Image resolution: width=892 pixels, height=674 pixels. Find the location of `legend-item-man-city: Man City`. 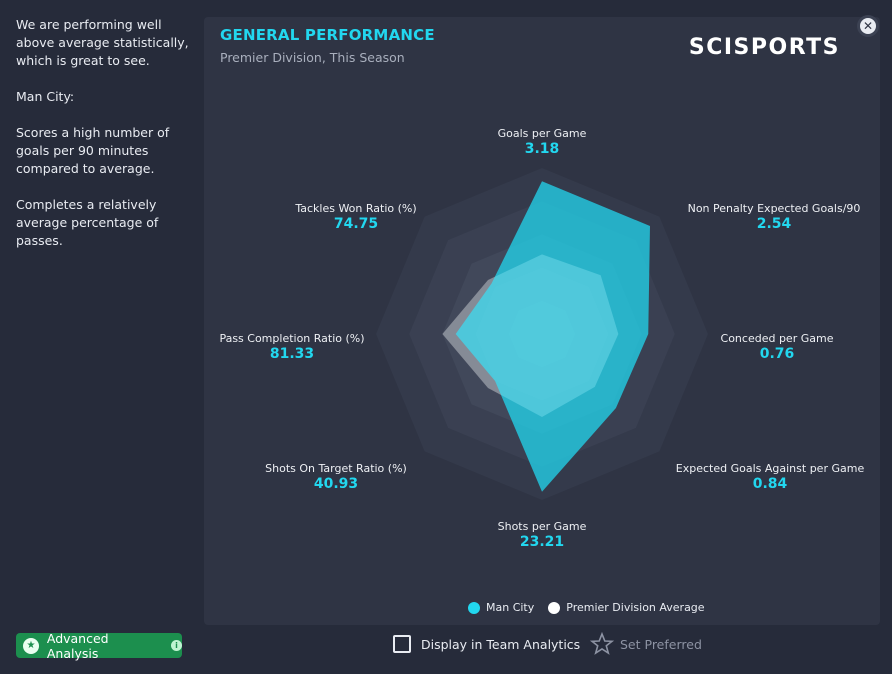

legend-item-man-city: Man City is located at coordinates (501, 607).